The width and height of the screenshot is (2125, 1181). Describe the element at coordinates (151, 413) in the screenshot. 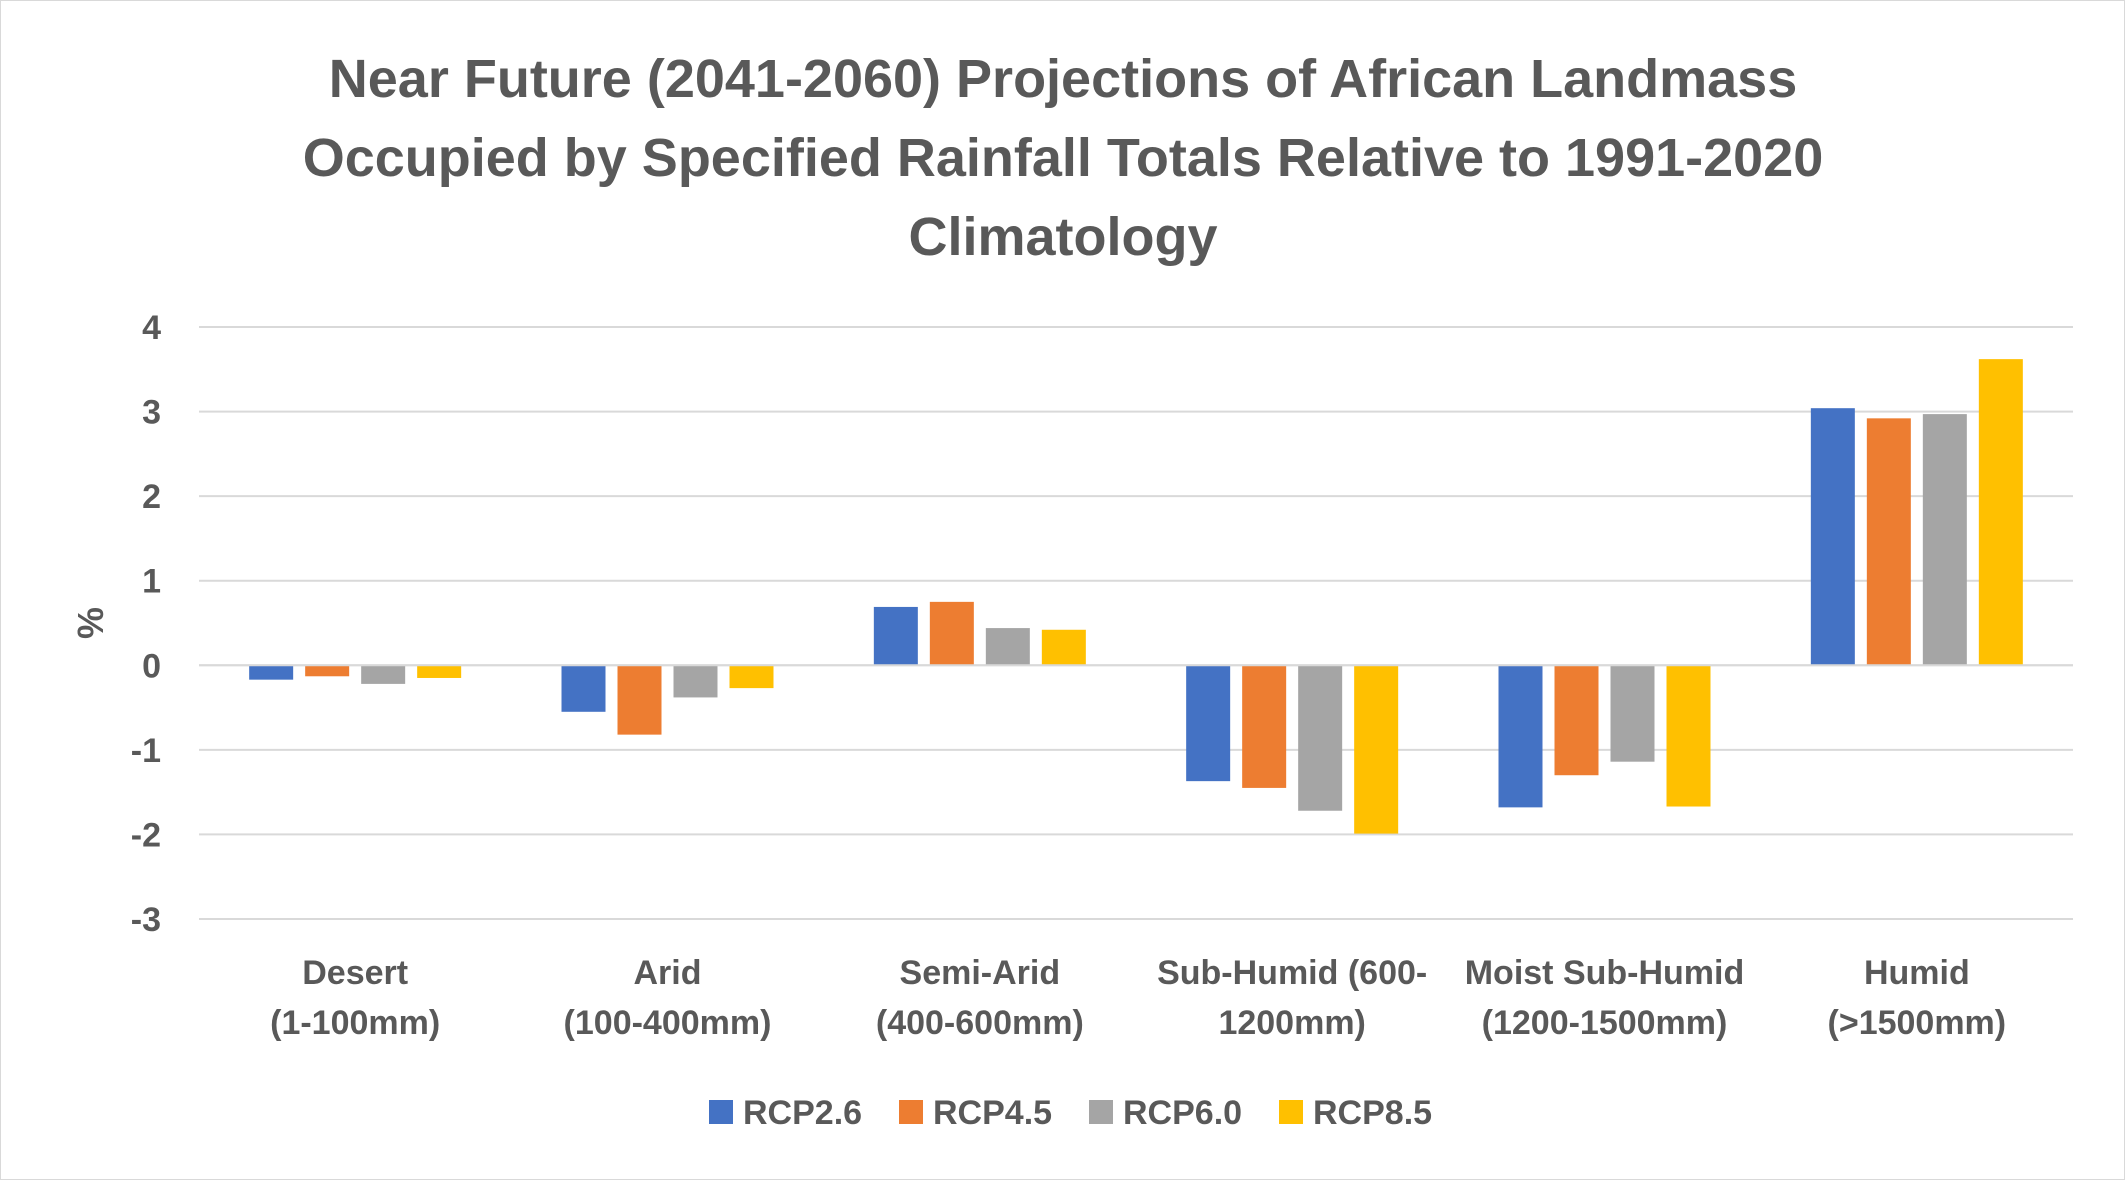

I see `y-tick-label: 3` at that location.